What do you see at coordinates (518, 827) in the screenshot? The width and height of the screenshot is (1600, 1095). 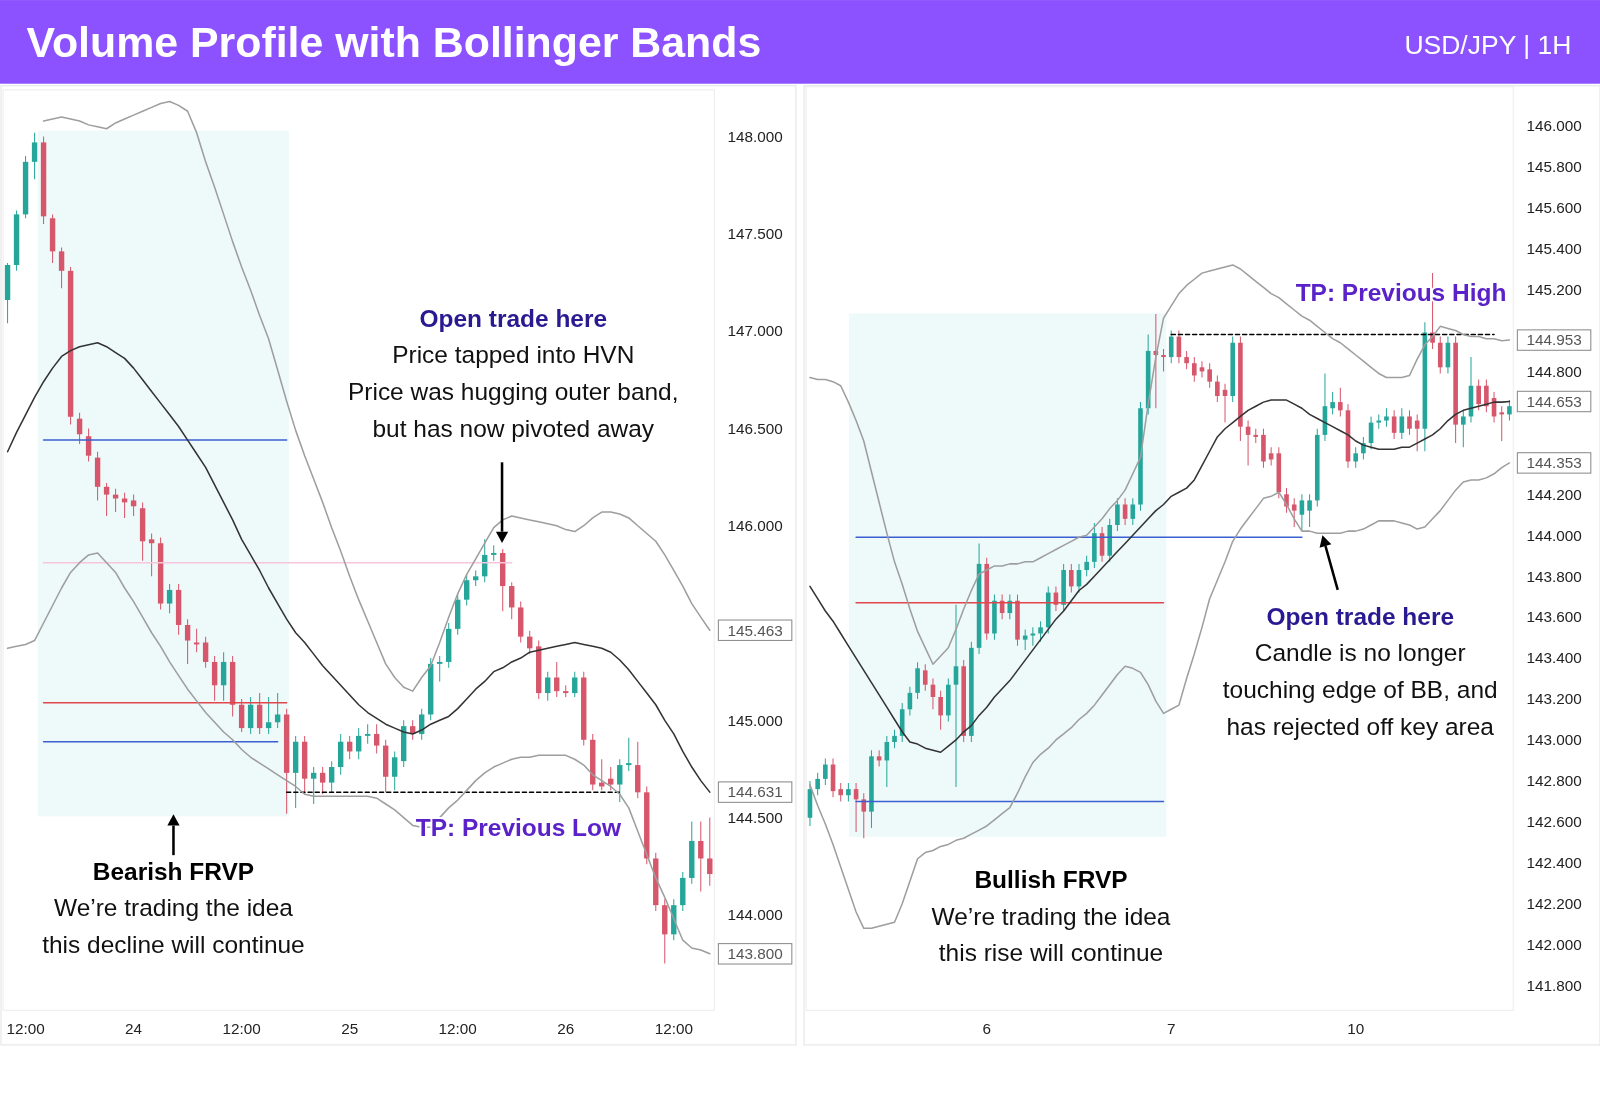 I see `annotation: TP: Previous Low` at bounding box center [518, 827].